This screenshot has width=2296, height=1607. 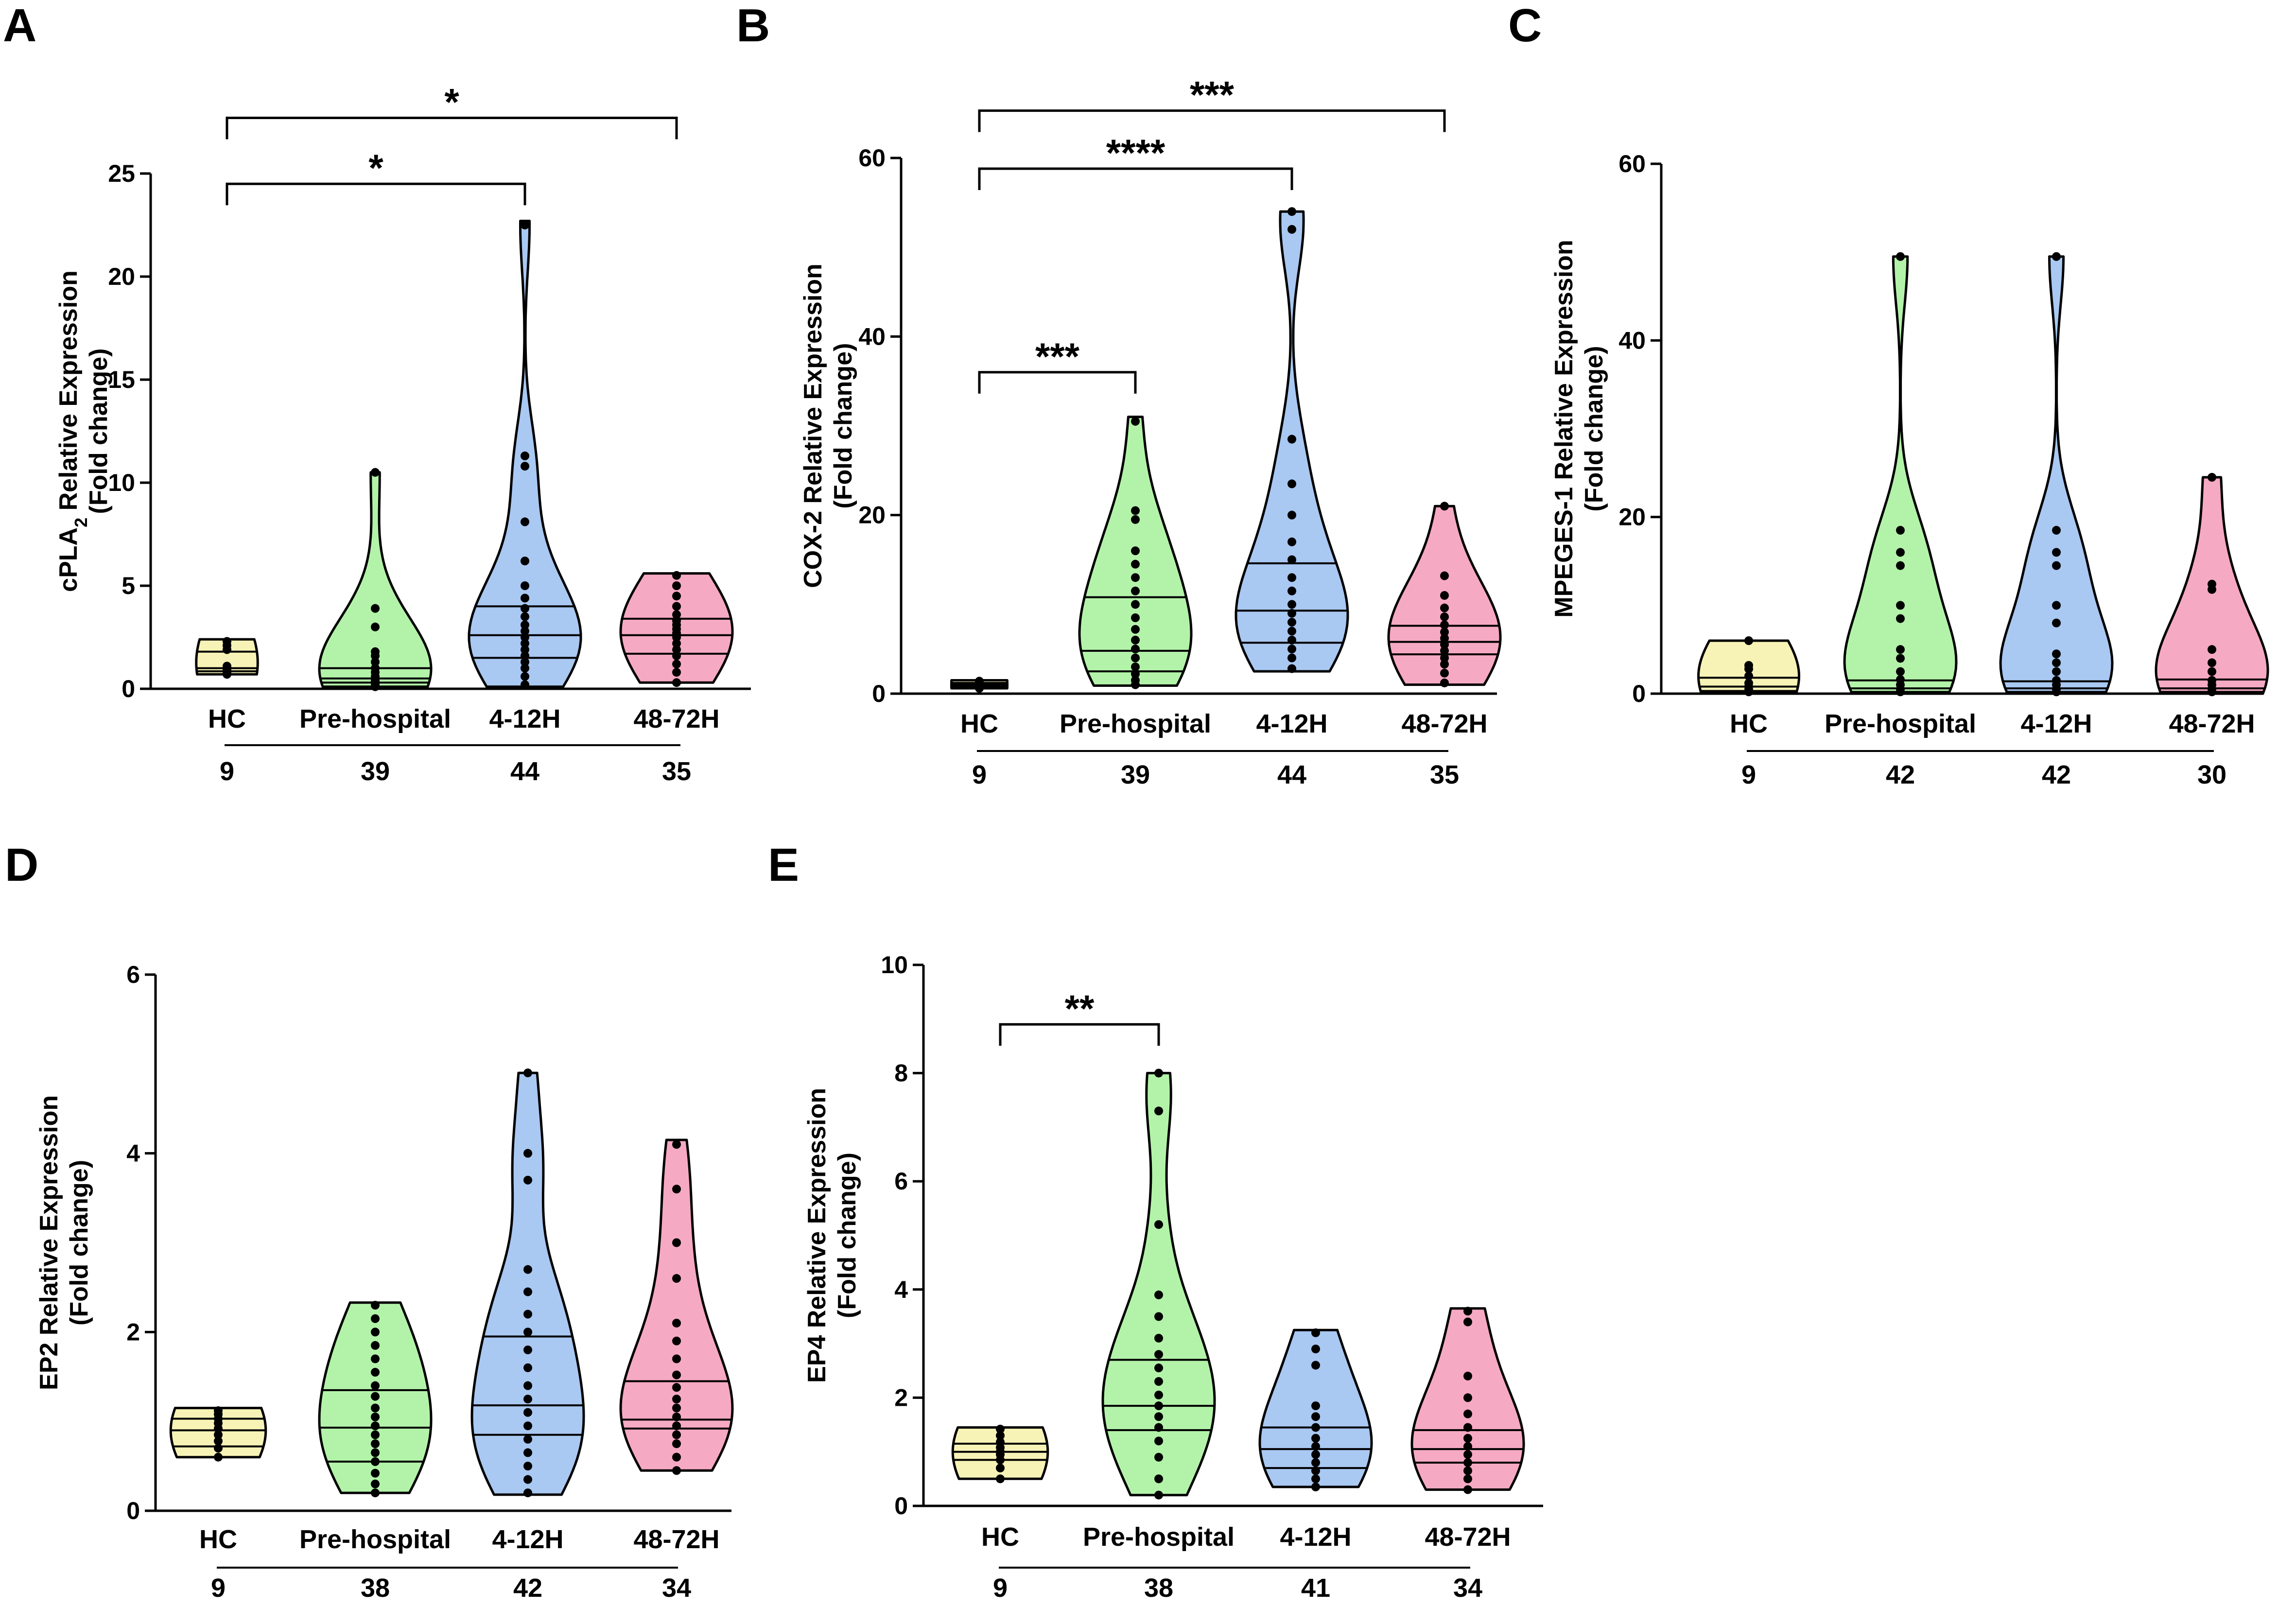 What do you see at coordinates (527, 1588) in the screenshot?
I see `sample-size-label: 42` at bounding box center [527, 1588].